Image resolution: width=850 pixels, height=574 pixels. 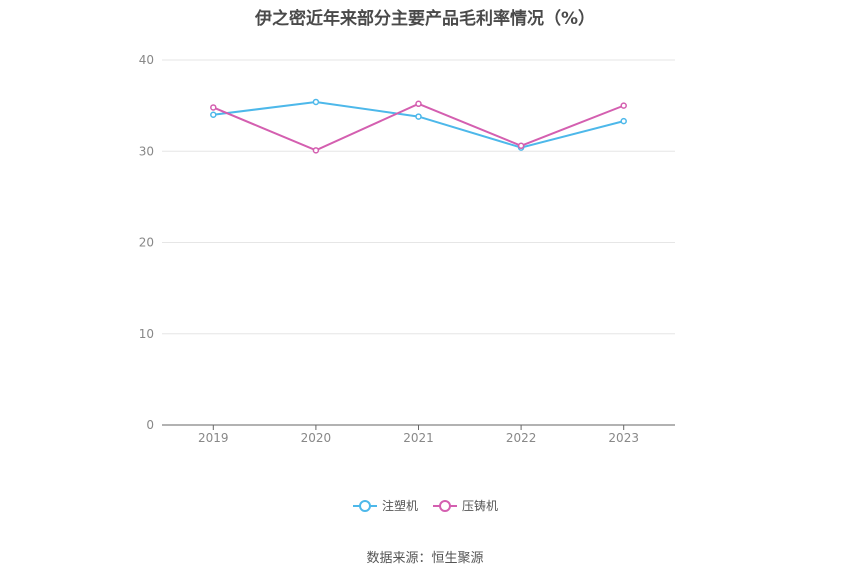 I want to click on y-axis-ticks: 0 10 20 30 40, so click(x=146, y=242).